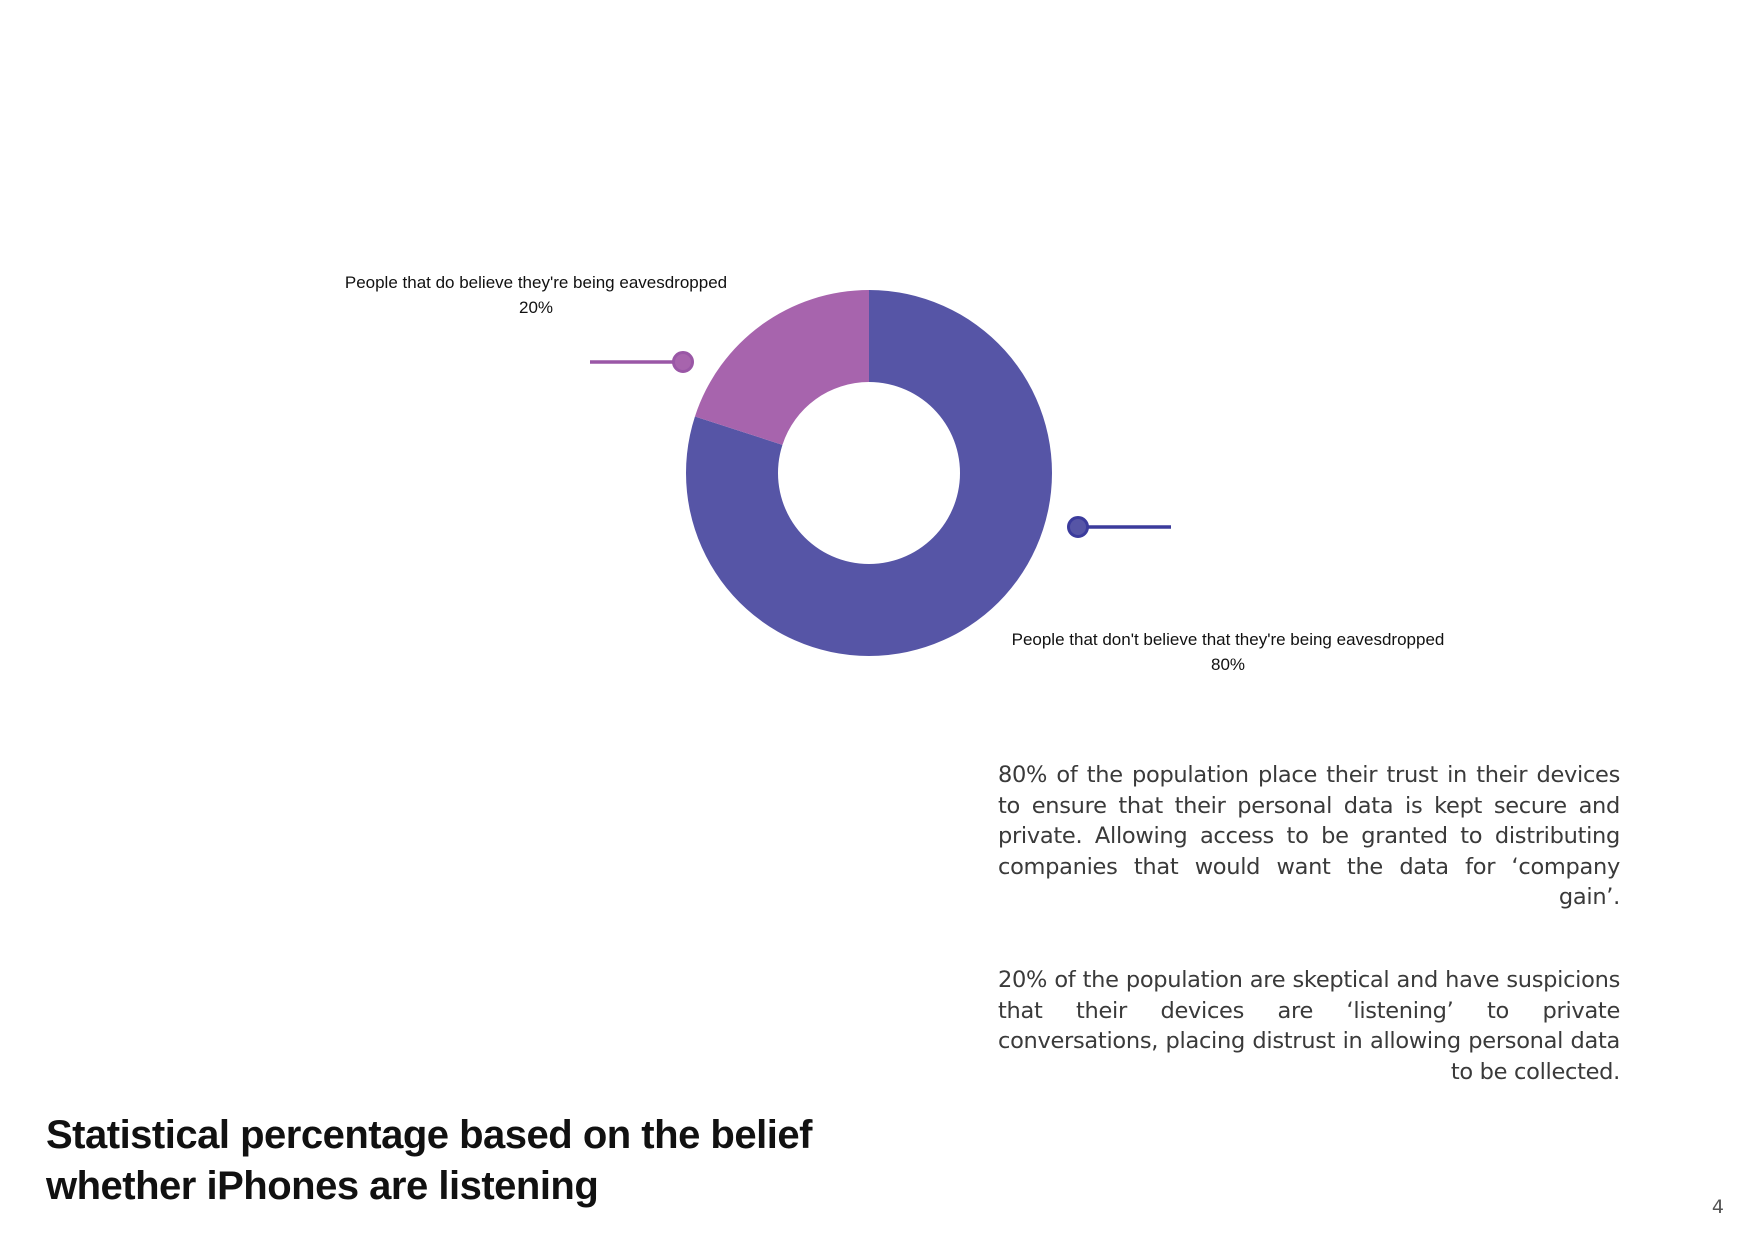 This screenshot has width=1755, height=1241. I want to click on donut-slice-dont-believe, so click(869, 473).